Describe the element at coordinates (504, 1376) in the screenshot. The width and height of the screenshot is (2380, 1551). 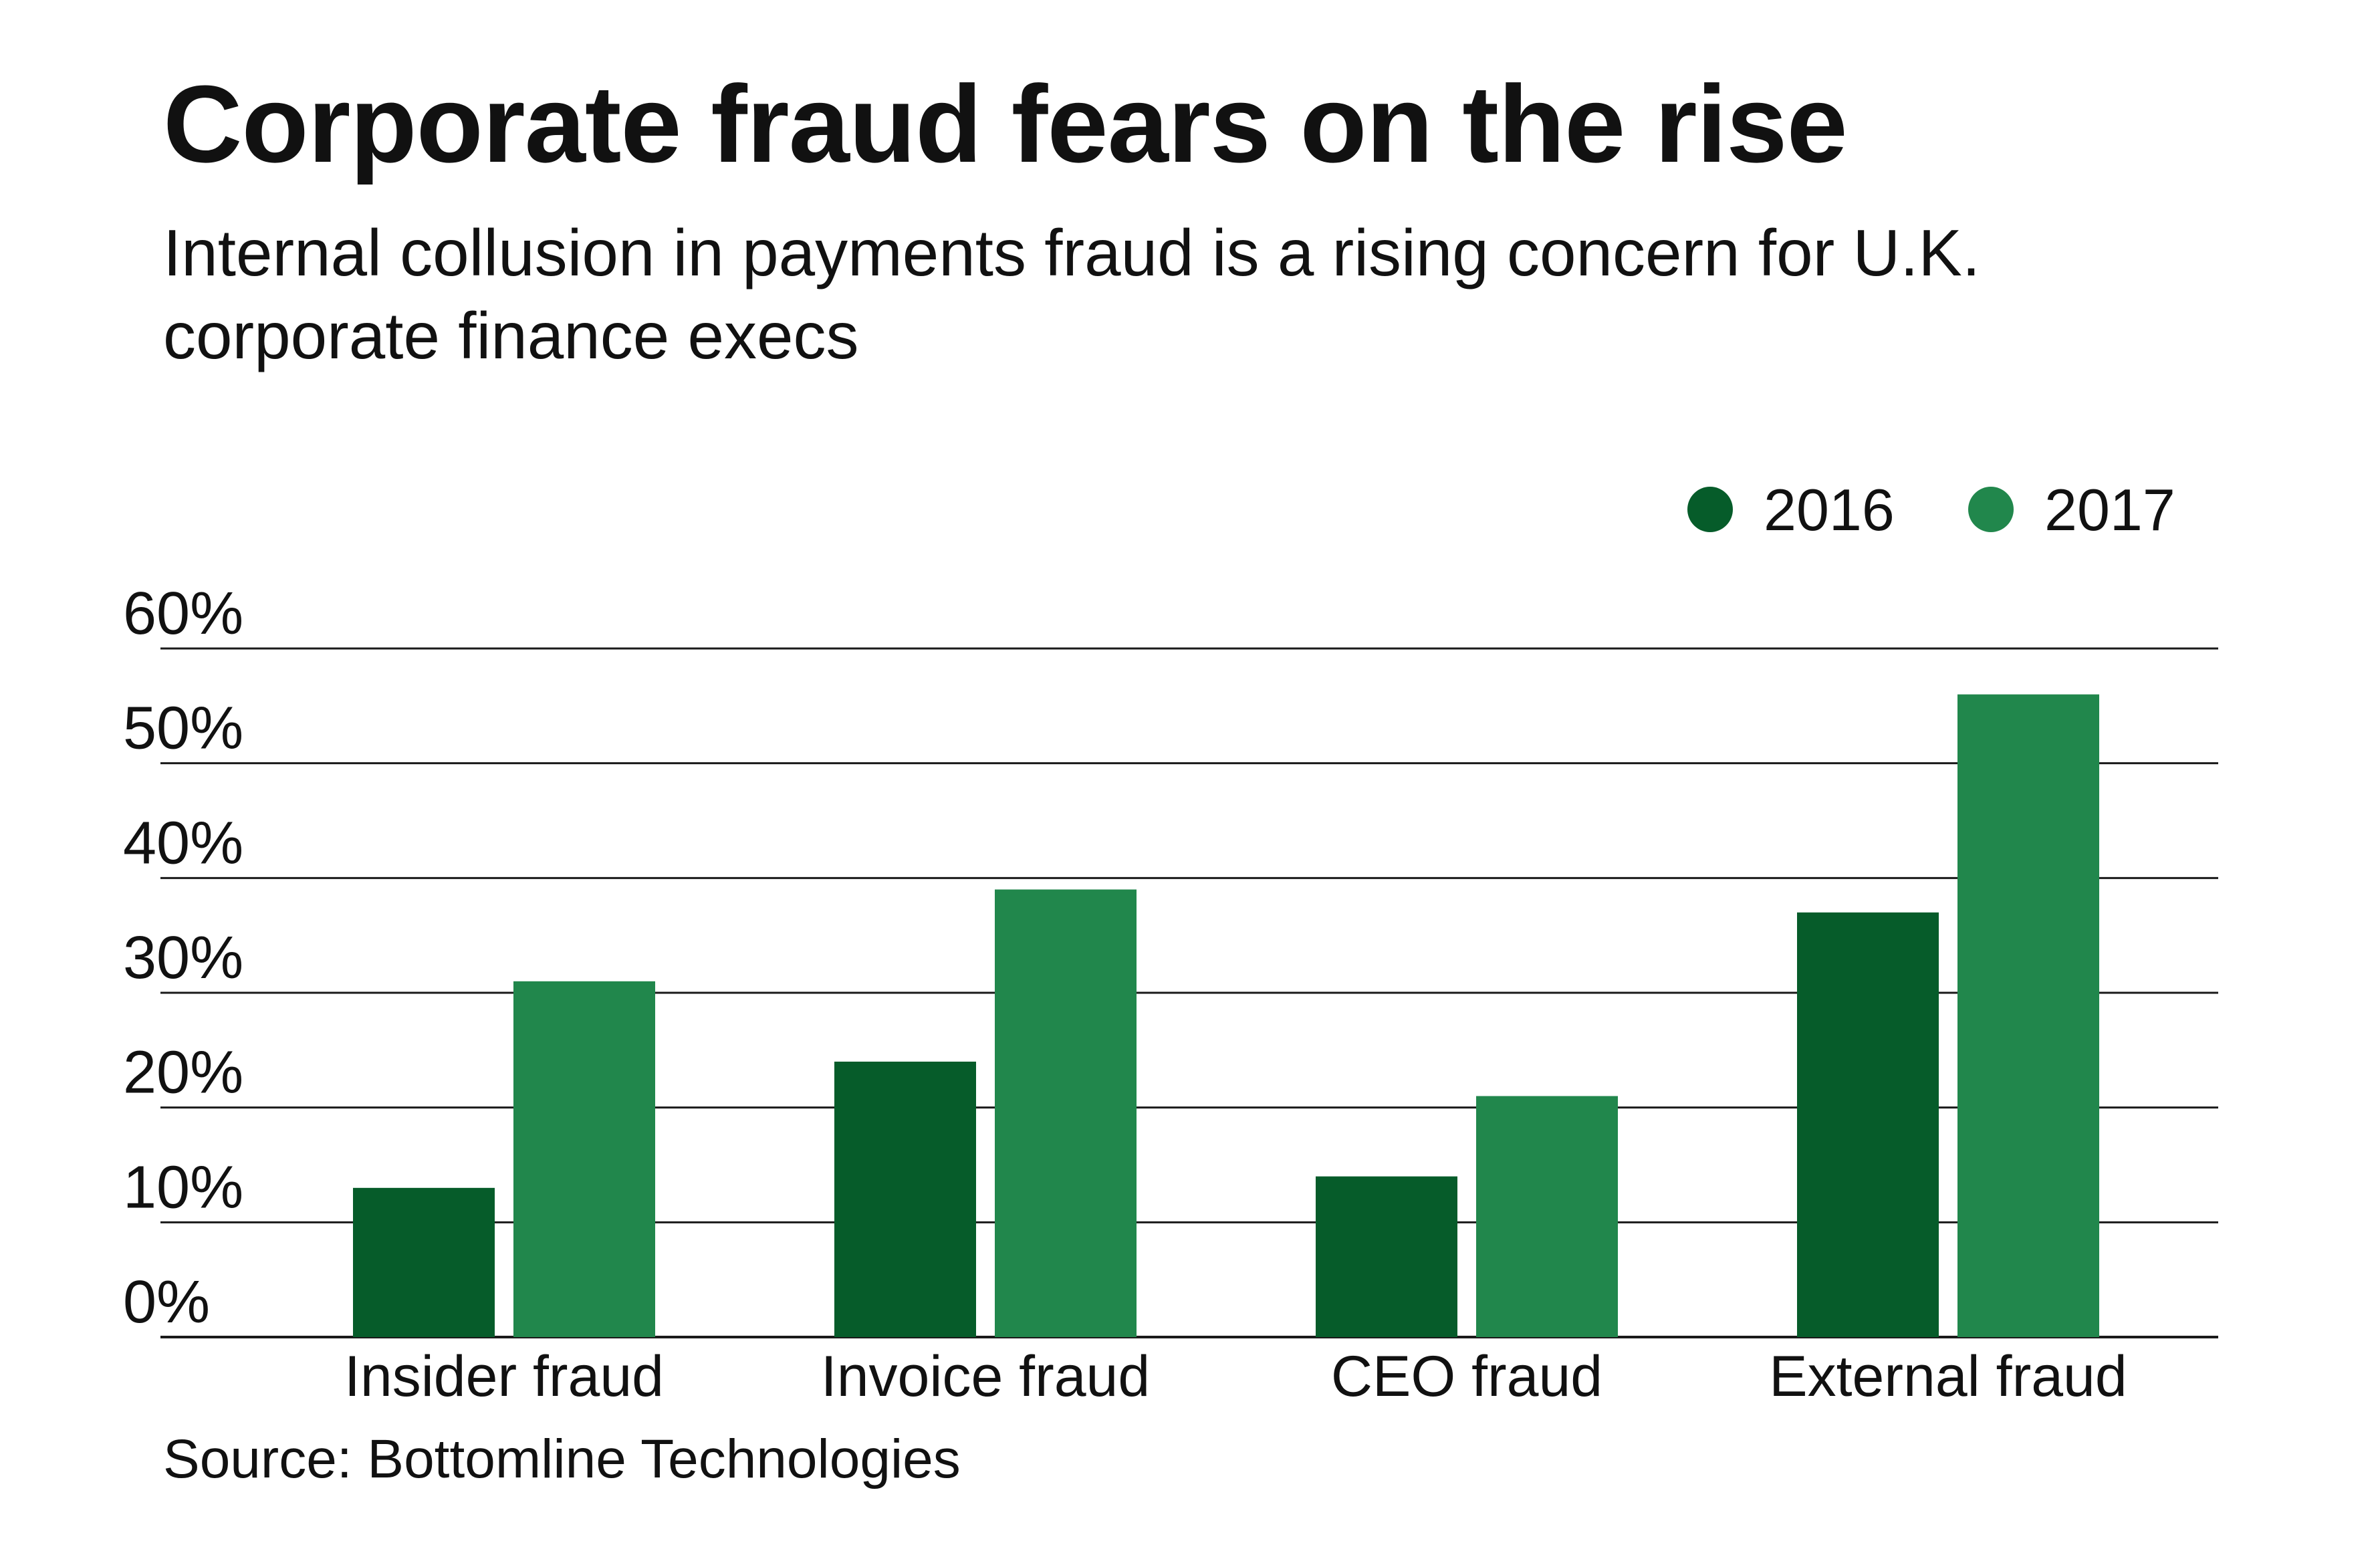
I see `x-category-label: Insider fraud` at that location.